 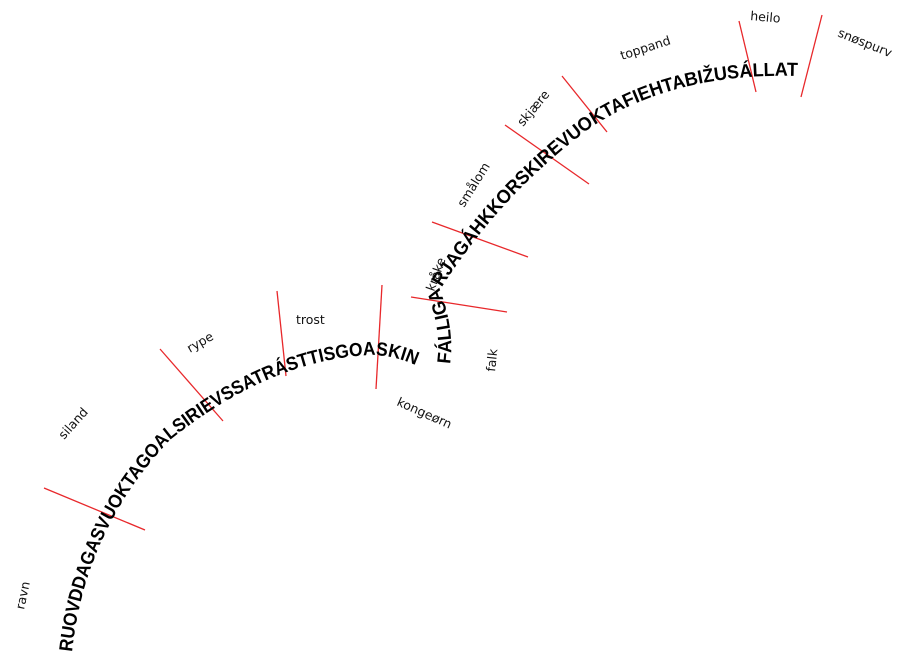 I want to click on sami-name: RÁSTTIS, so click(x=298, y=364).